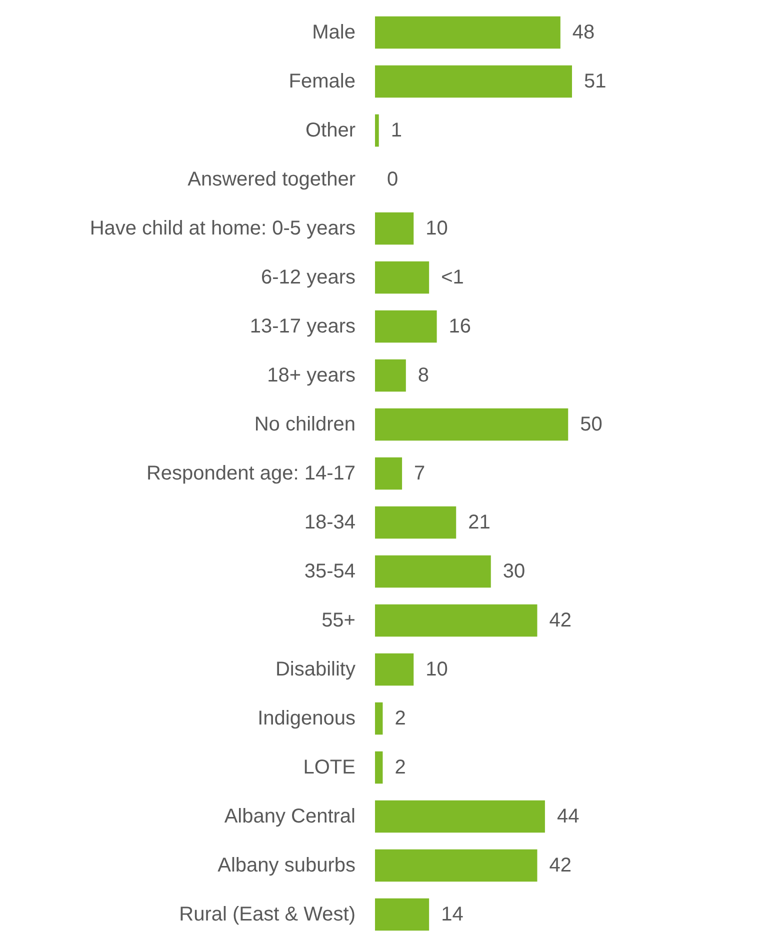 This screenshot has height=943, width=763. What do you see at coordinates (311, 375) in the screenshot?
I see `y-tick-label: 18+ years` at bounding box center [311, 375].